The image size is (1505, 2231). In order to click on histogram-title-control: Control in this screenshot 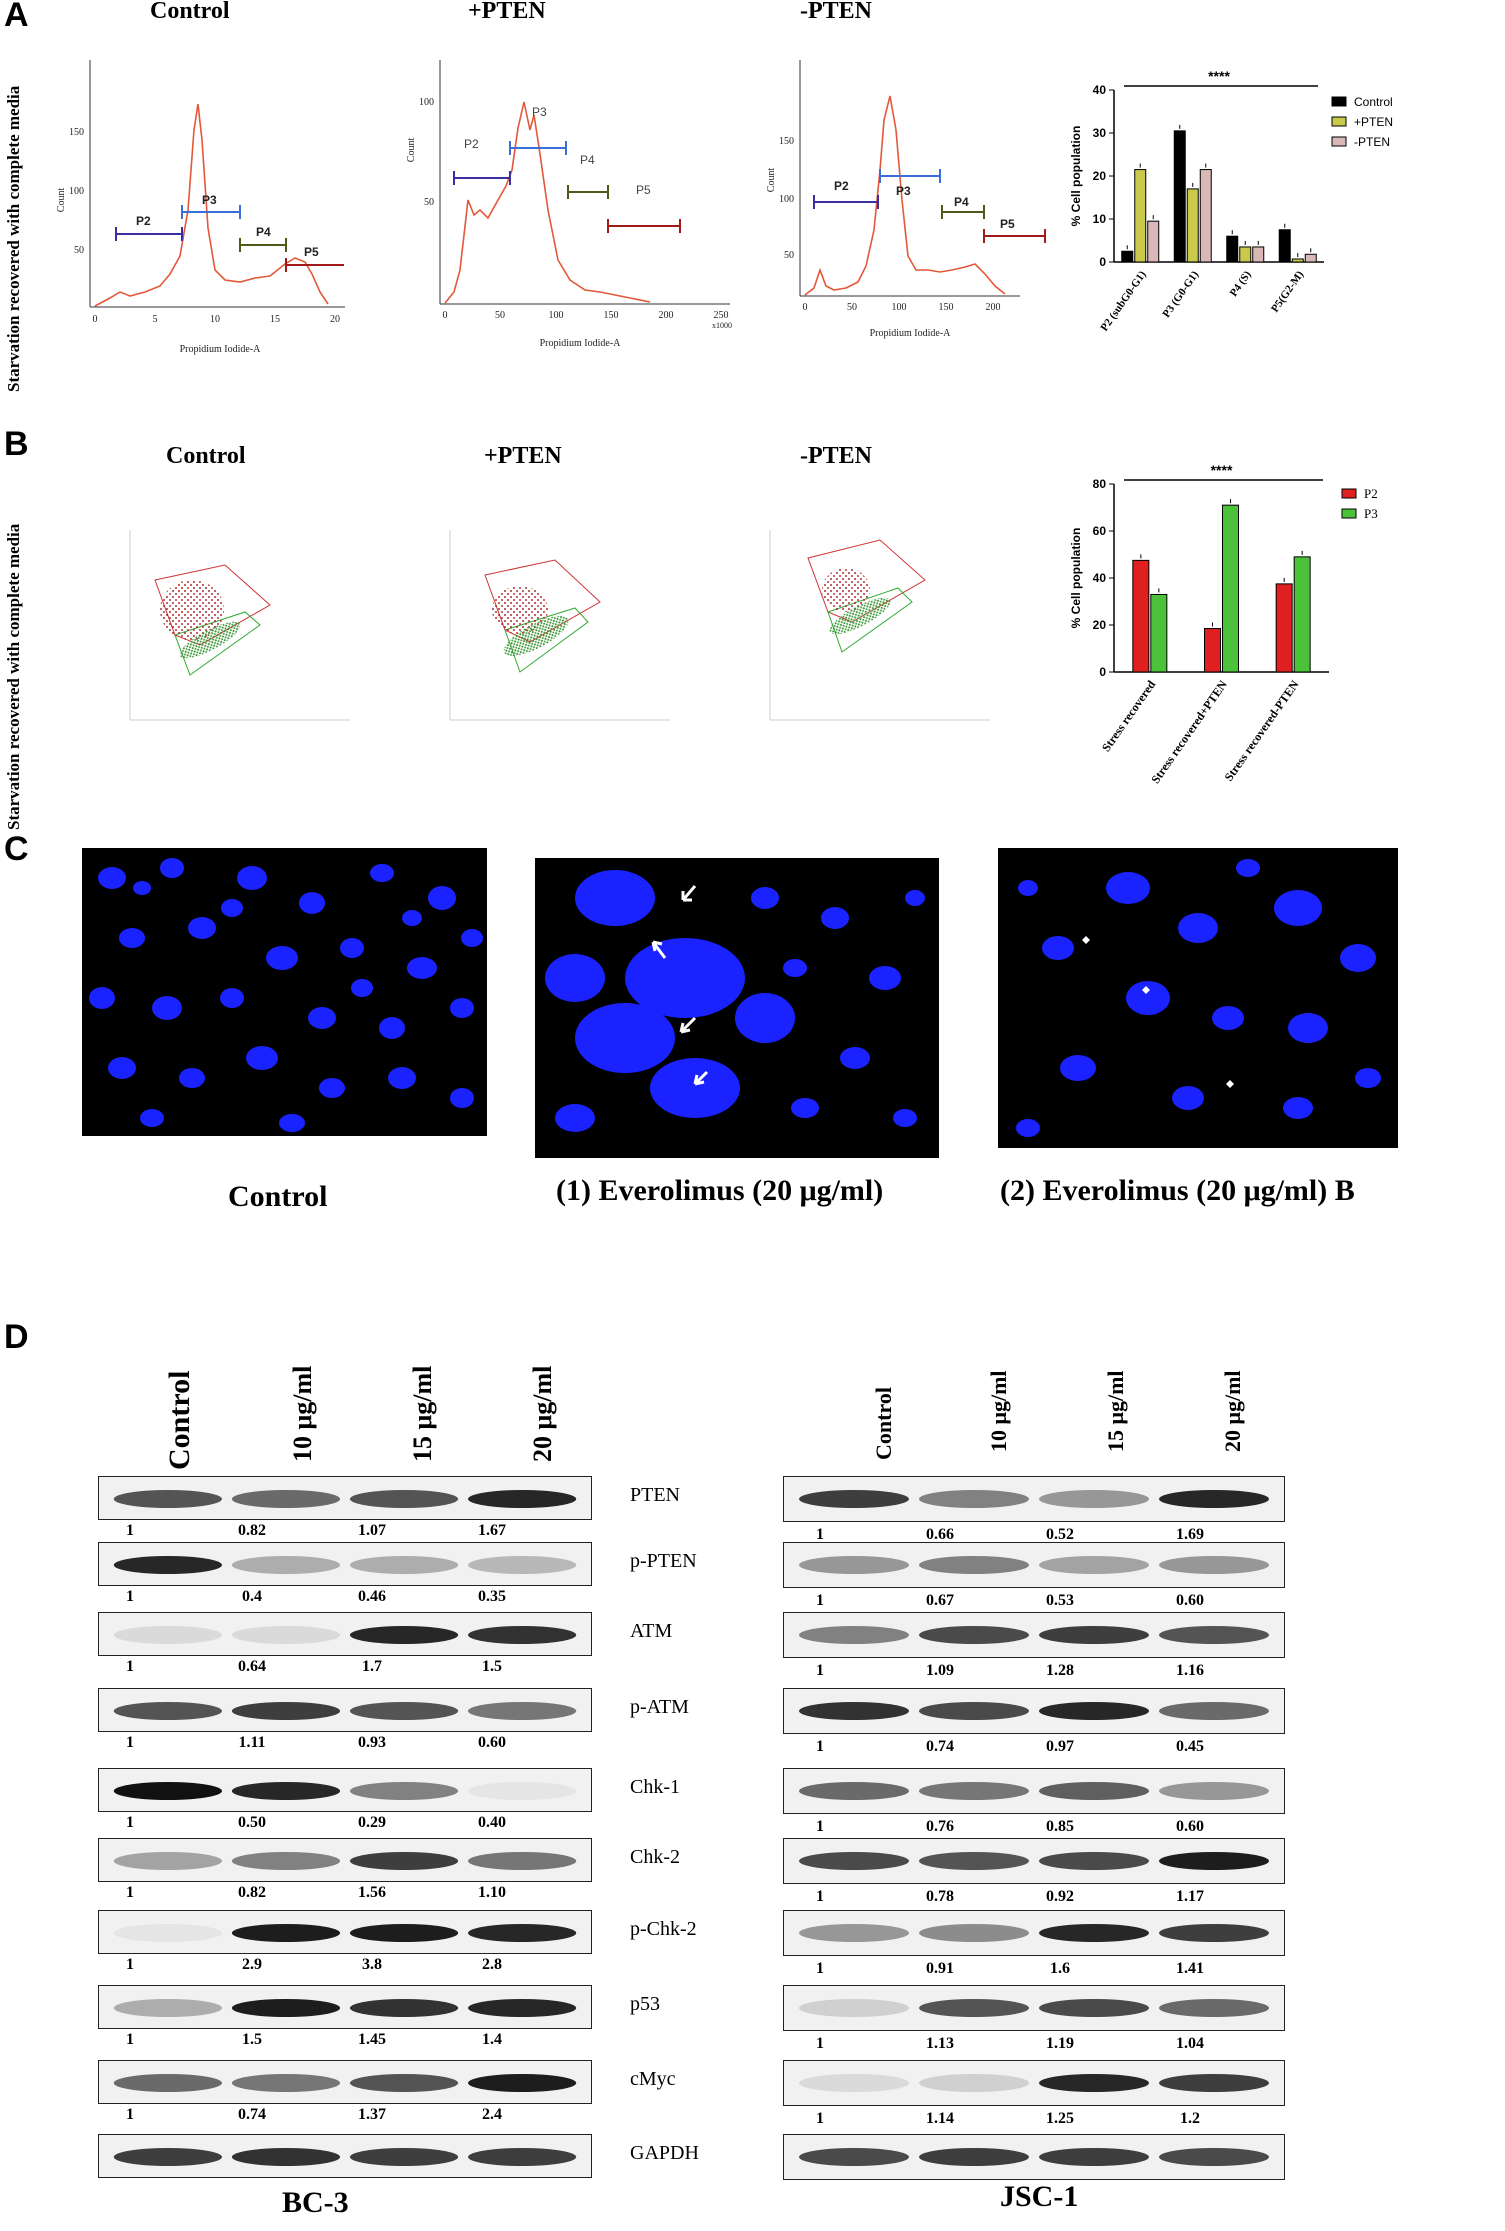, I will do `click(190, 12)`.